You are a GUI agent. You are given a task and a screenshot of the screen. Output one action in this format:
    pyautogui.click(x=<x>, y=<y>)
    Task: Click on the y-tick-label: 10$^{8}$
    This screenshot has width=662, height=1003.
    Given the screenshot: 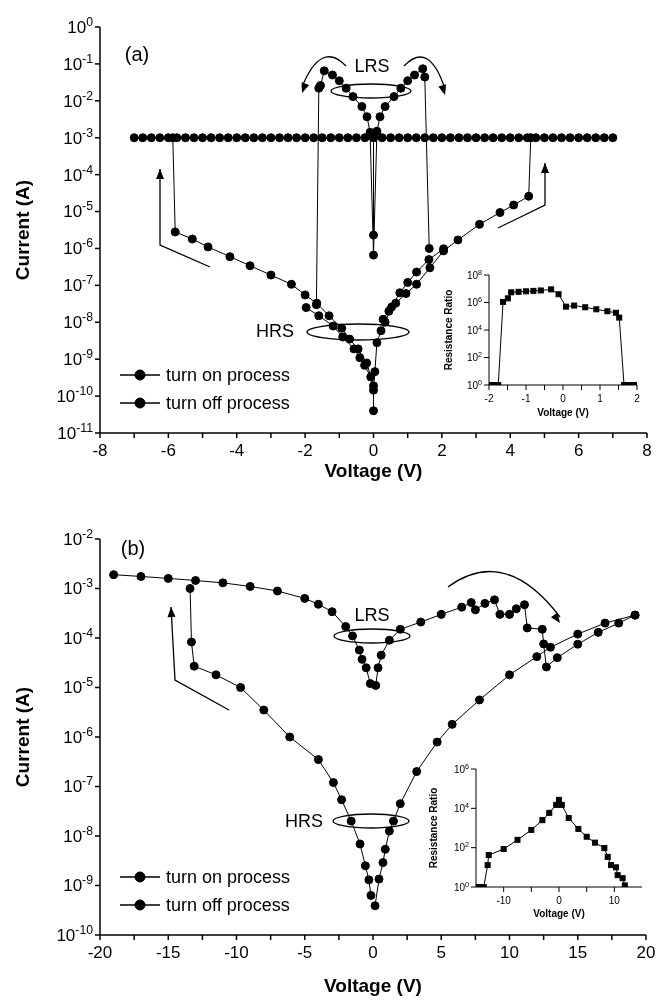 What is the action you would take?
    pyautogui.click(x=474, y=274)
    